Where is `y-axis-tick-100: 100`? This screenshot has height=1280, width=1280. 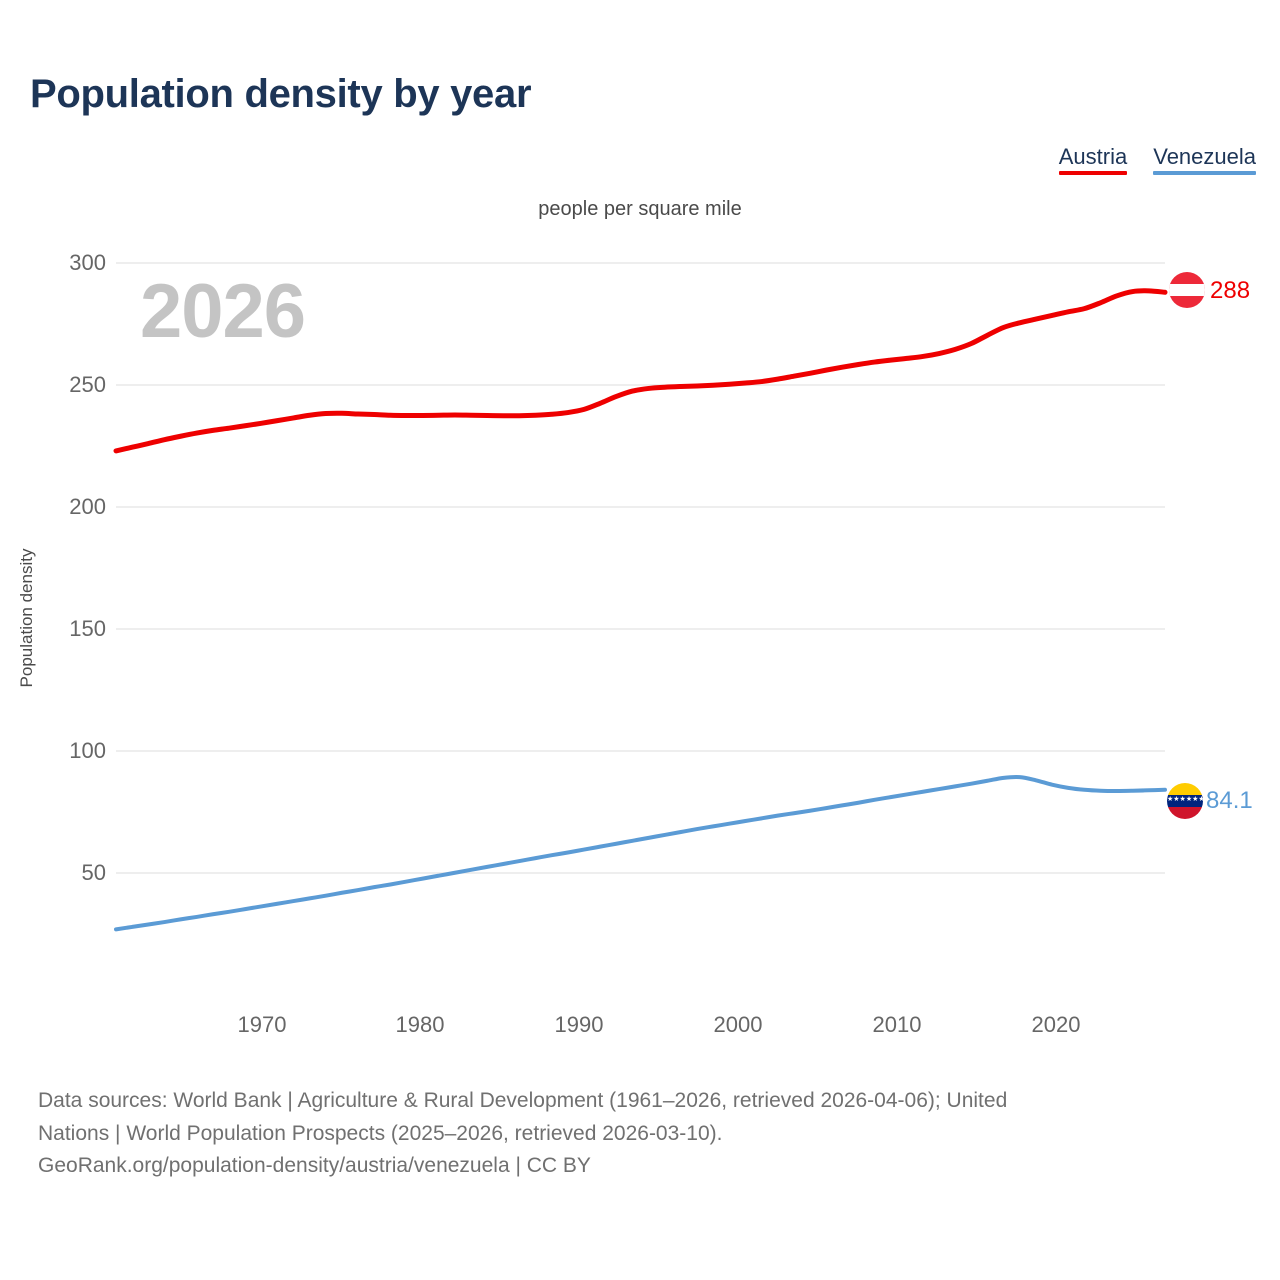
y-axis-tick-100: 100 is located at coordinates (87, 750).